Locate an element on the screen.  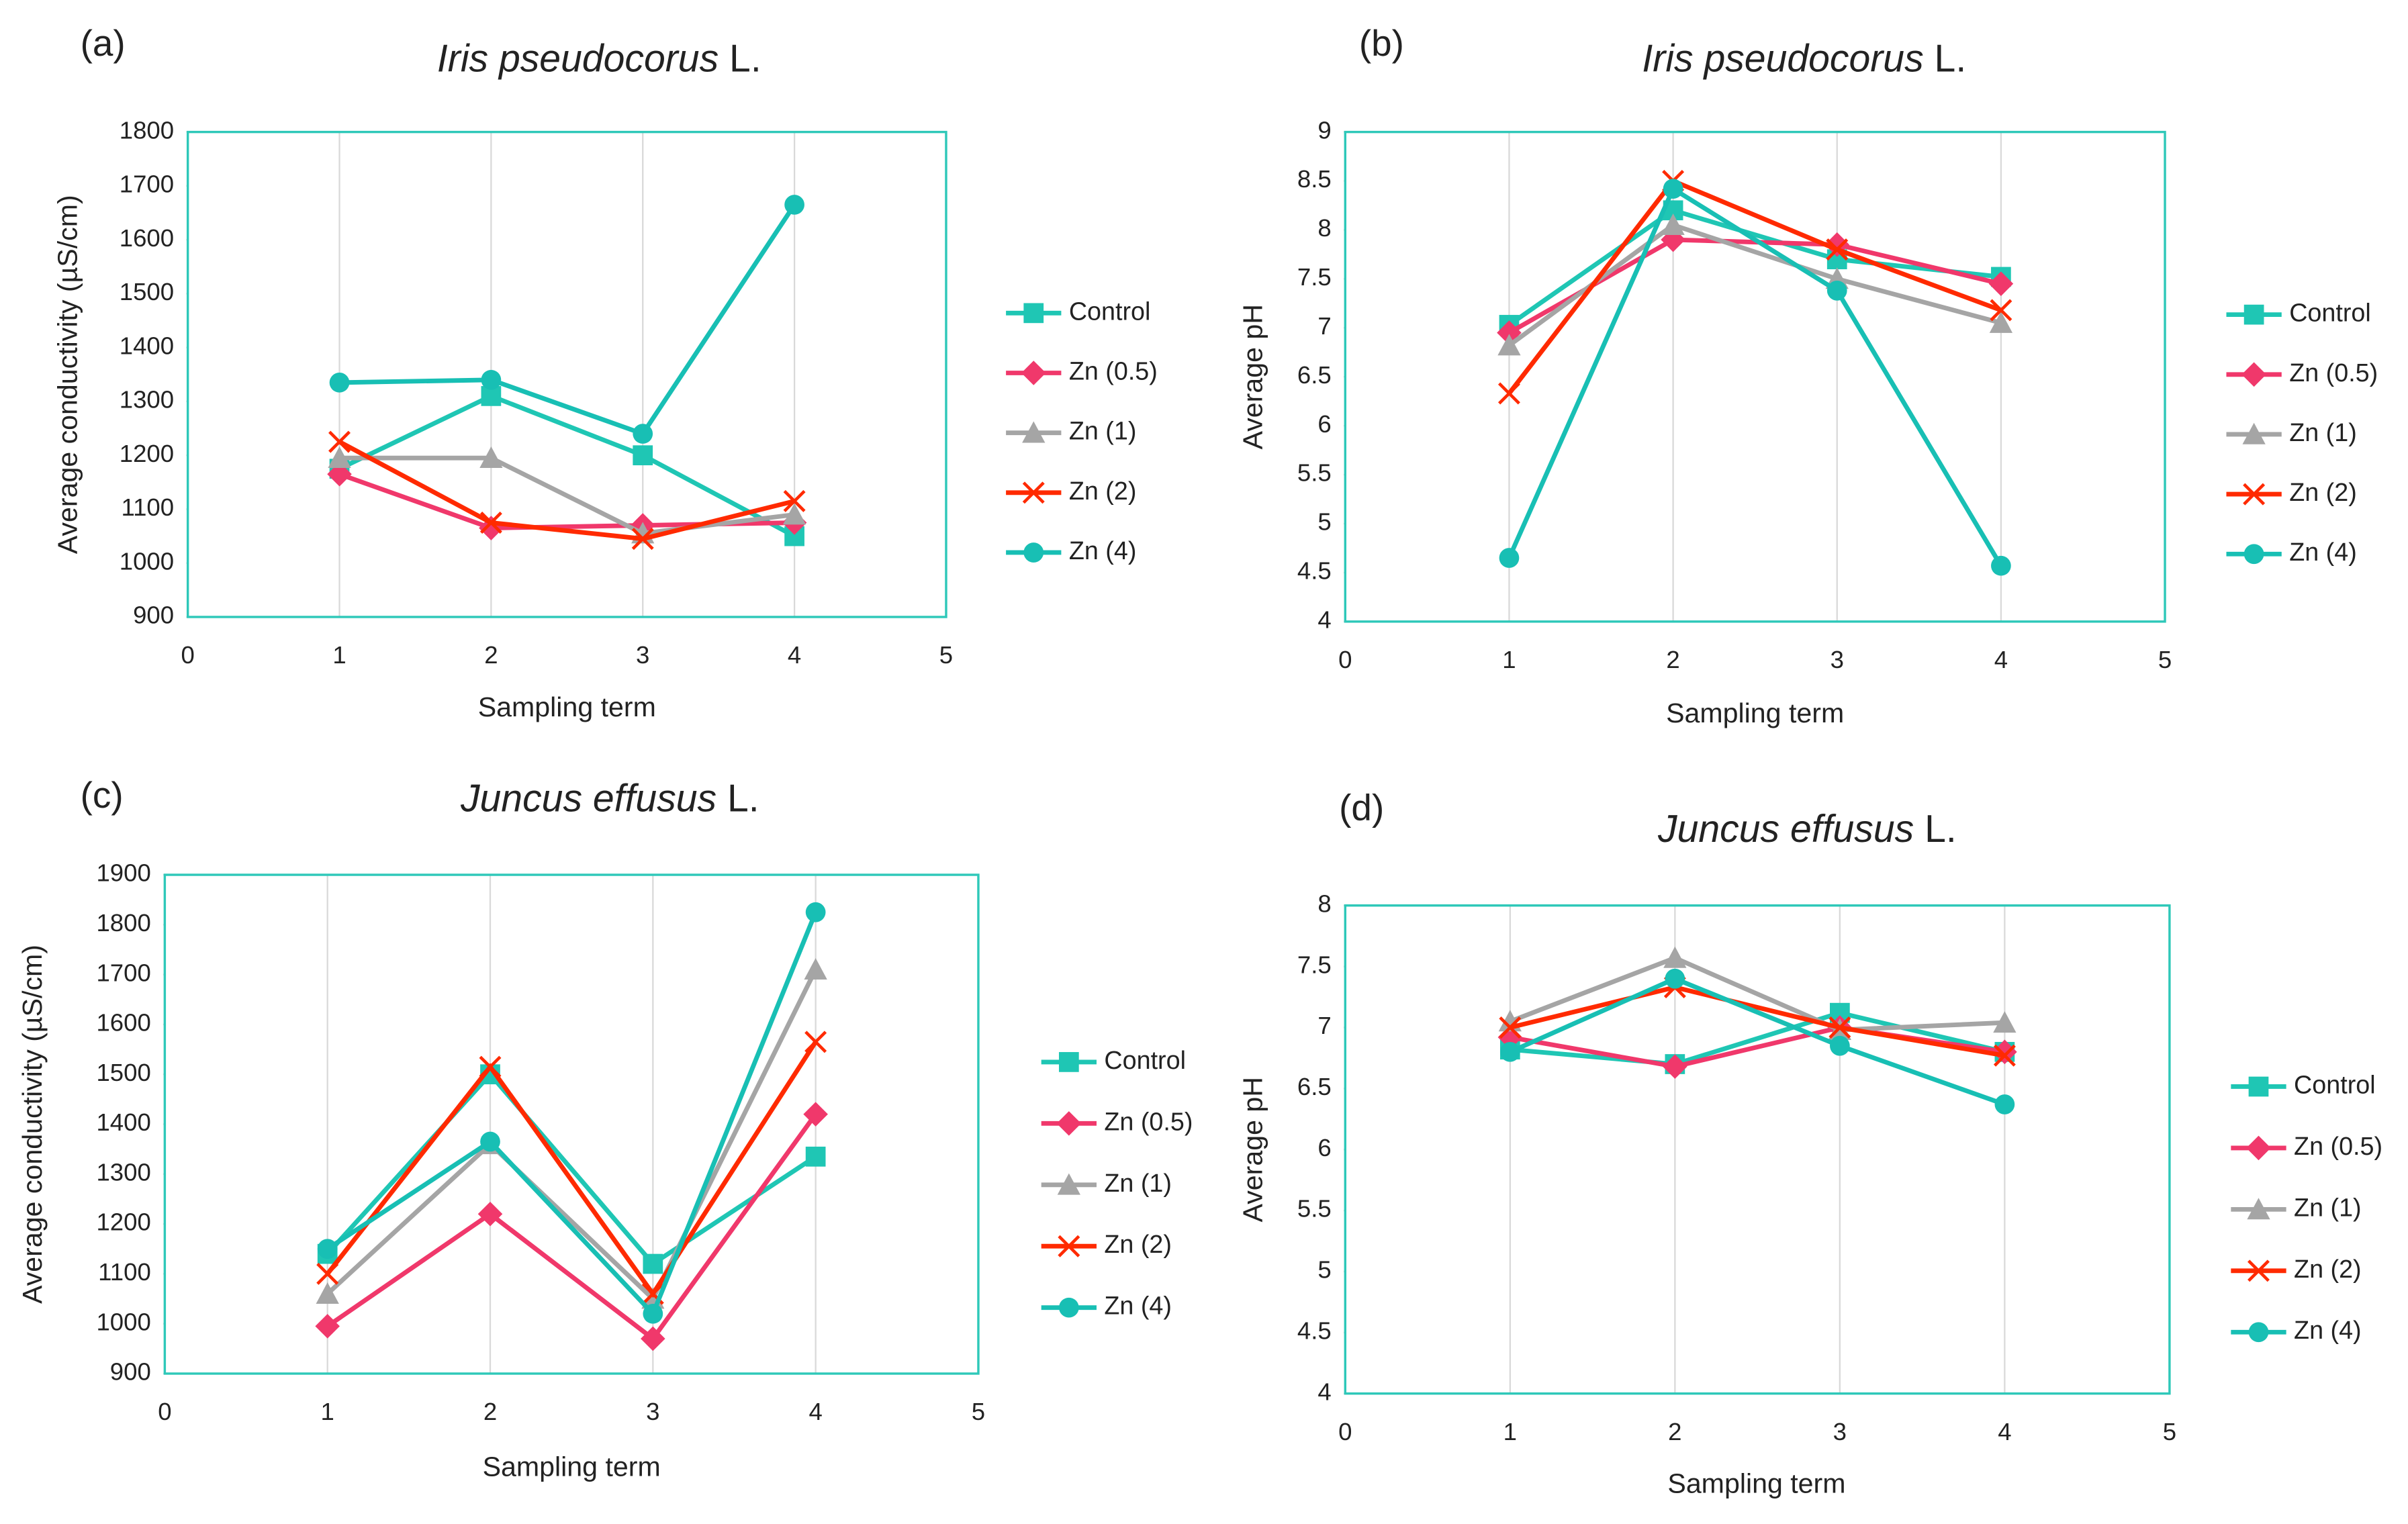
y-tick-label: 1700 is located at coordinates (123, 972).